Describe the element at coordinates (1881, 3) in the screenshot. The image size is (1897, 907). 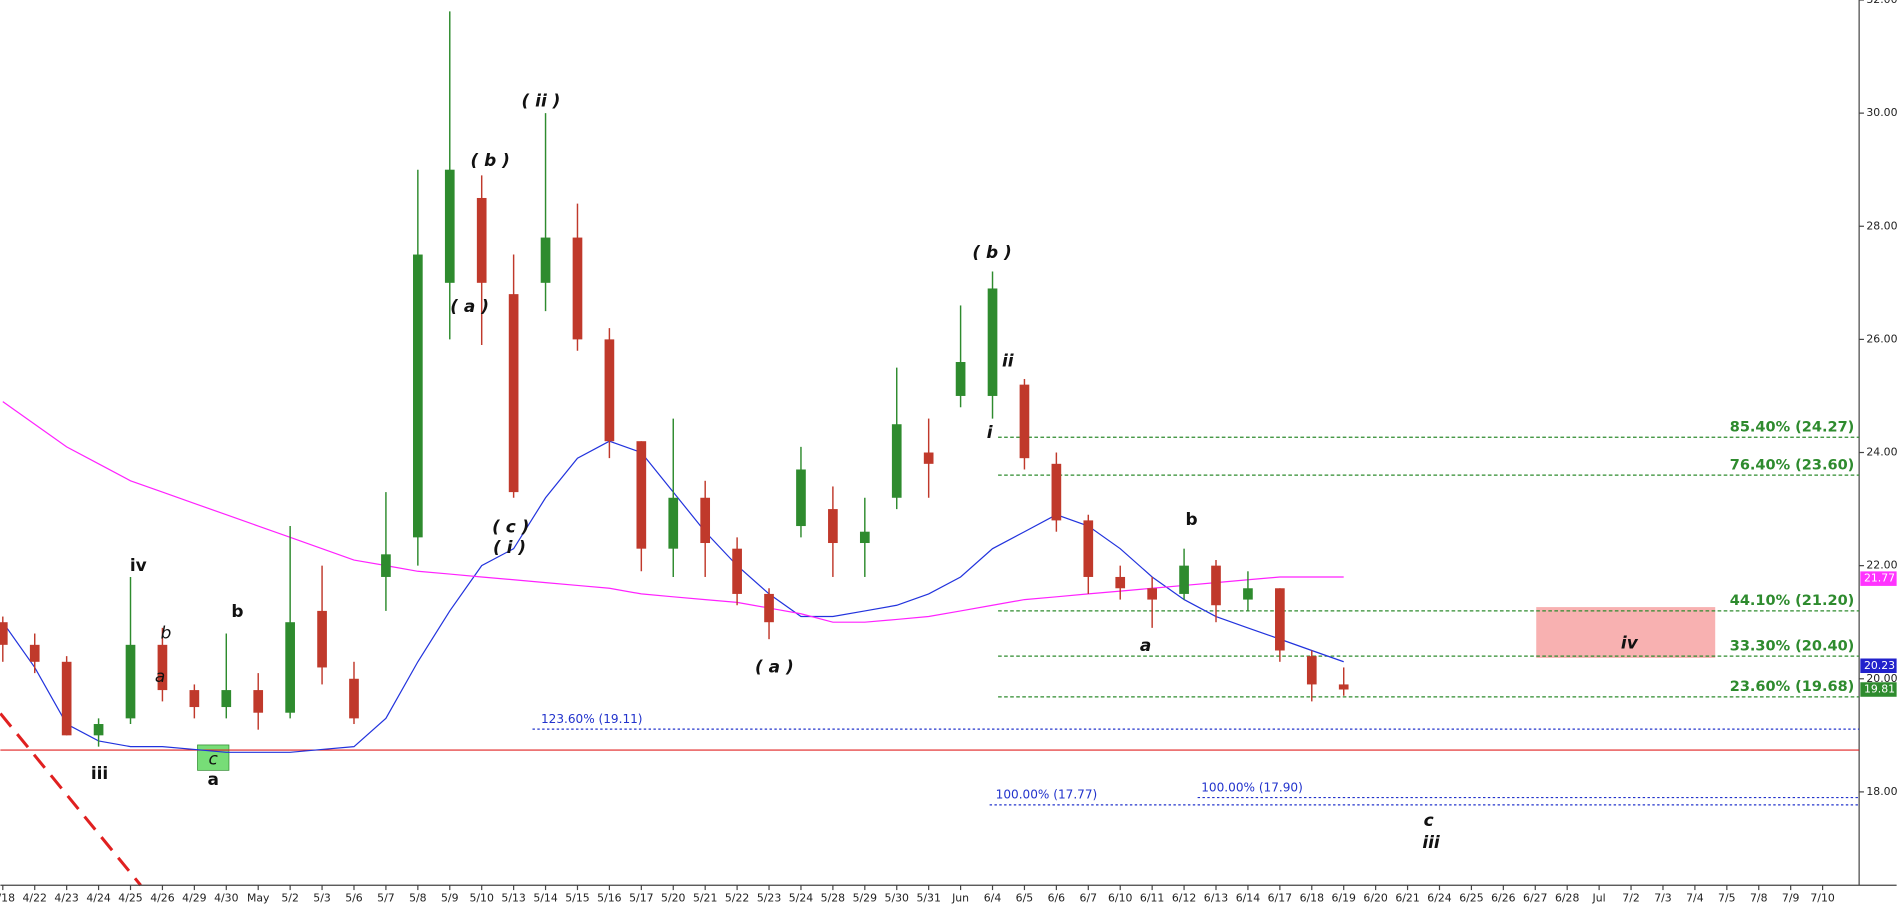
I see `y-tick-label: 32.00` at that location.